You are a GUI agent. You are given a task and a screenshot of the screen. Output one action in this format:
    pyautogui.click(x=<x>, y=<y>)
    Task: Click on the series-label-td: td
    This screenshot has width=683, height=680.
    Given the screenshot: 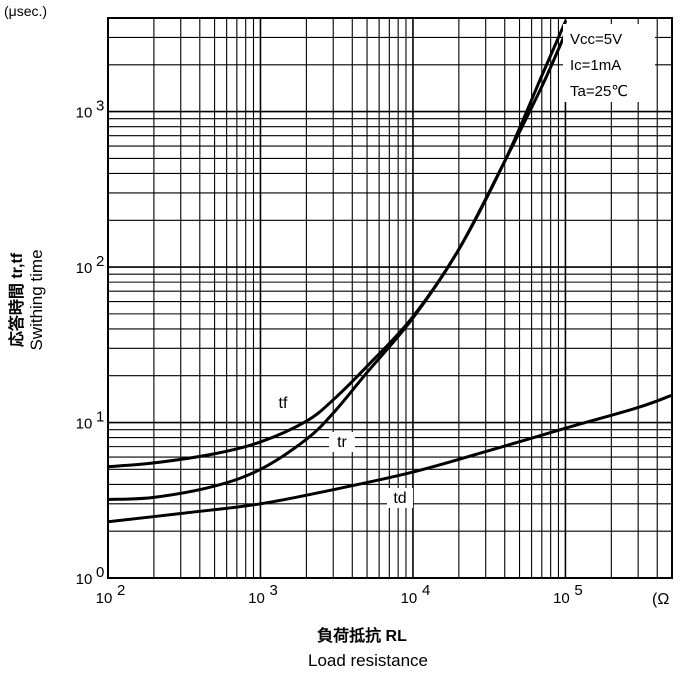 What is the action you would take?
    pyautogui.click(x=399, y=498)
    